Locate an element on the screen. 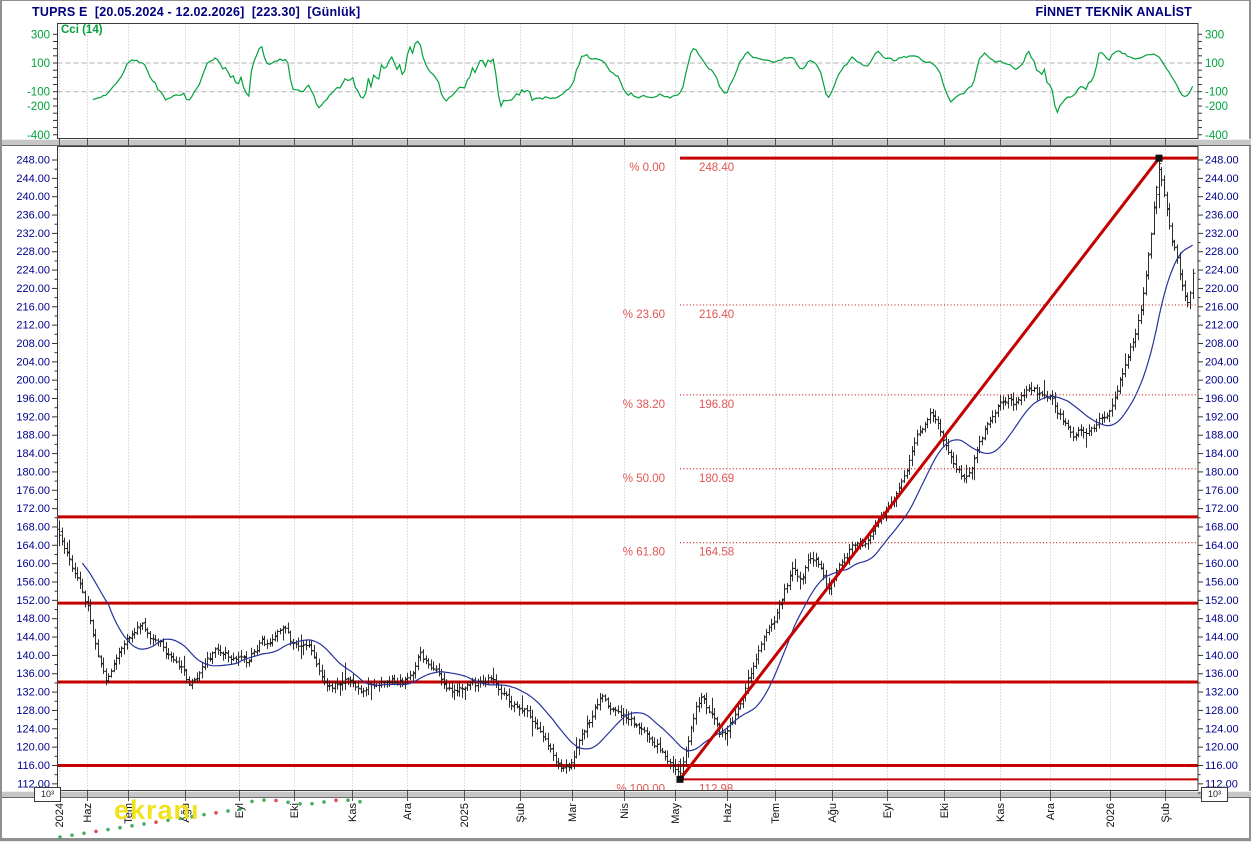  watermark: ekranı is located at coordinates (157, 810).